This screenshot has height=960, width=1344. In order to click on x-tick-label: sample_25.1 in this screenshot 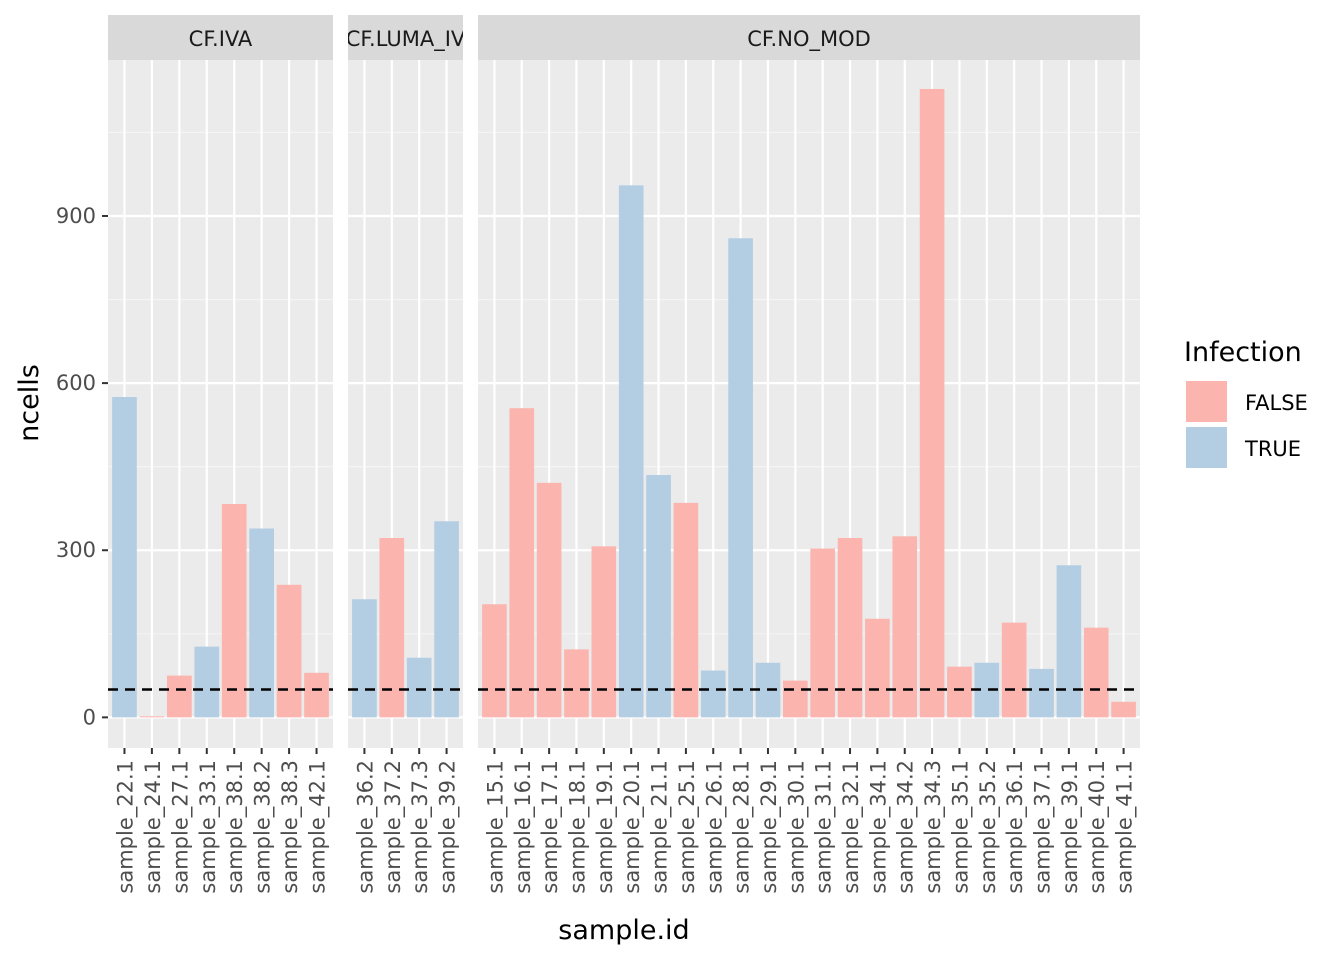, I will do `click(687, 827)`.